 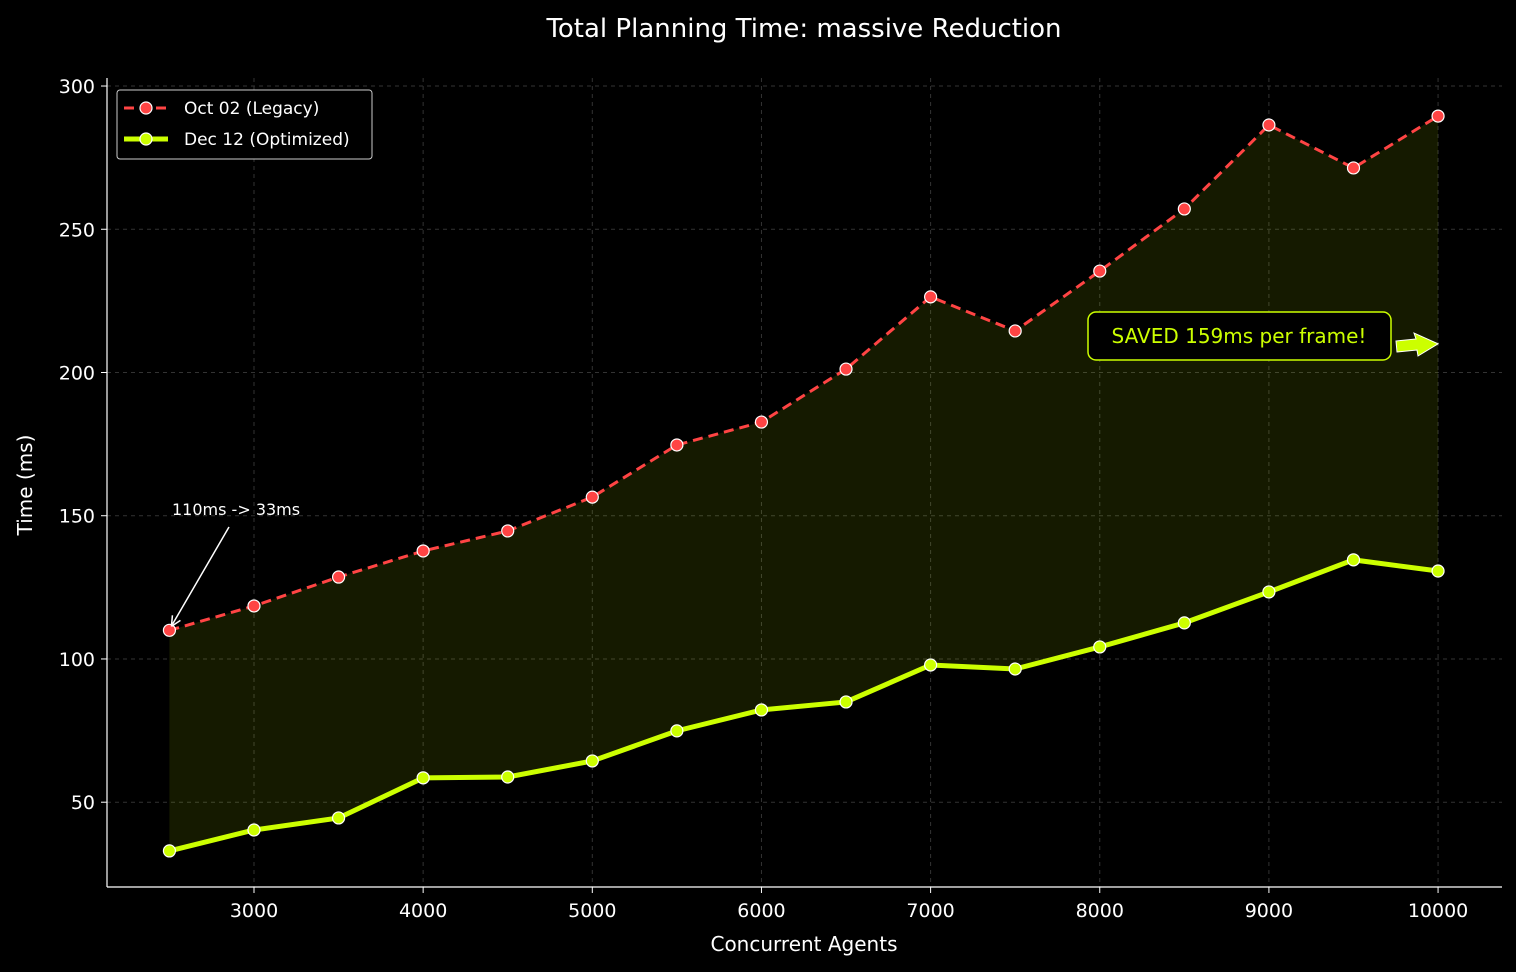 I want to click on legend: Oct 02 (Legacy) Dec 12 (Optimized), so click(x=244, y=124).